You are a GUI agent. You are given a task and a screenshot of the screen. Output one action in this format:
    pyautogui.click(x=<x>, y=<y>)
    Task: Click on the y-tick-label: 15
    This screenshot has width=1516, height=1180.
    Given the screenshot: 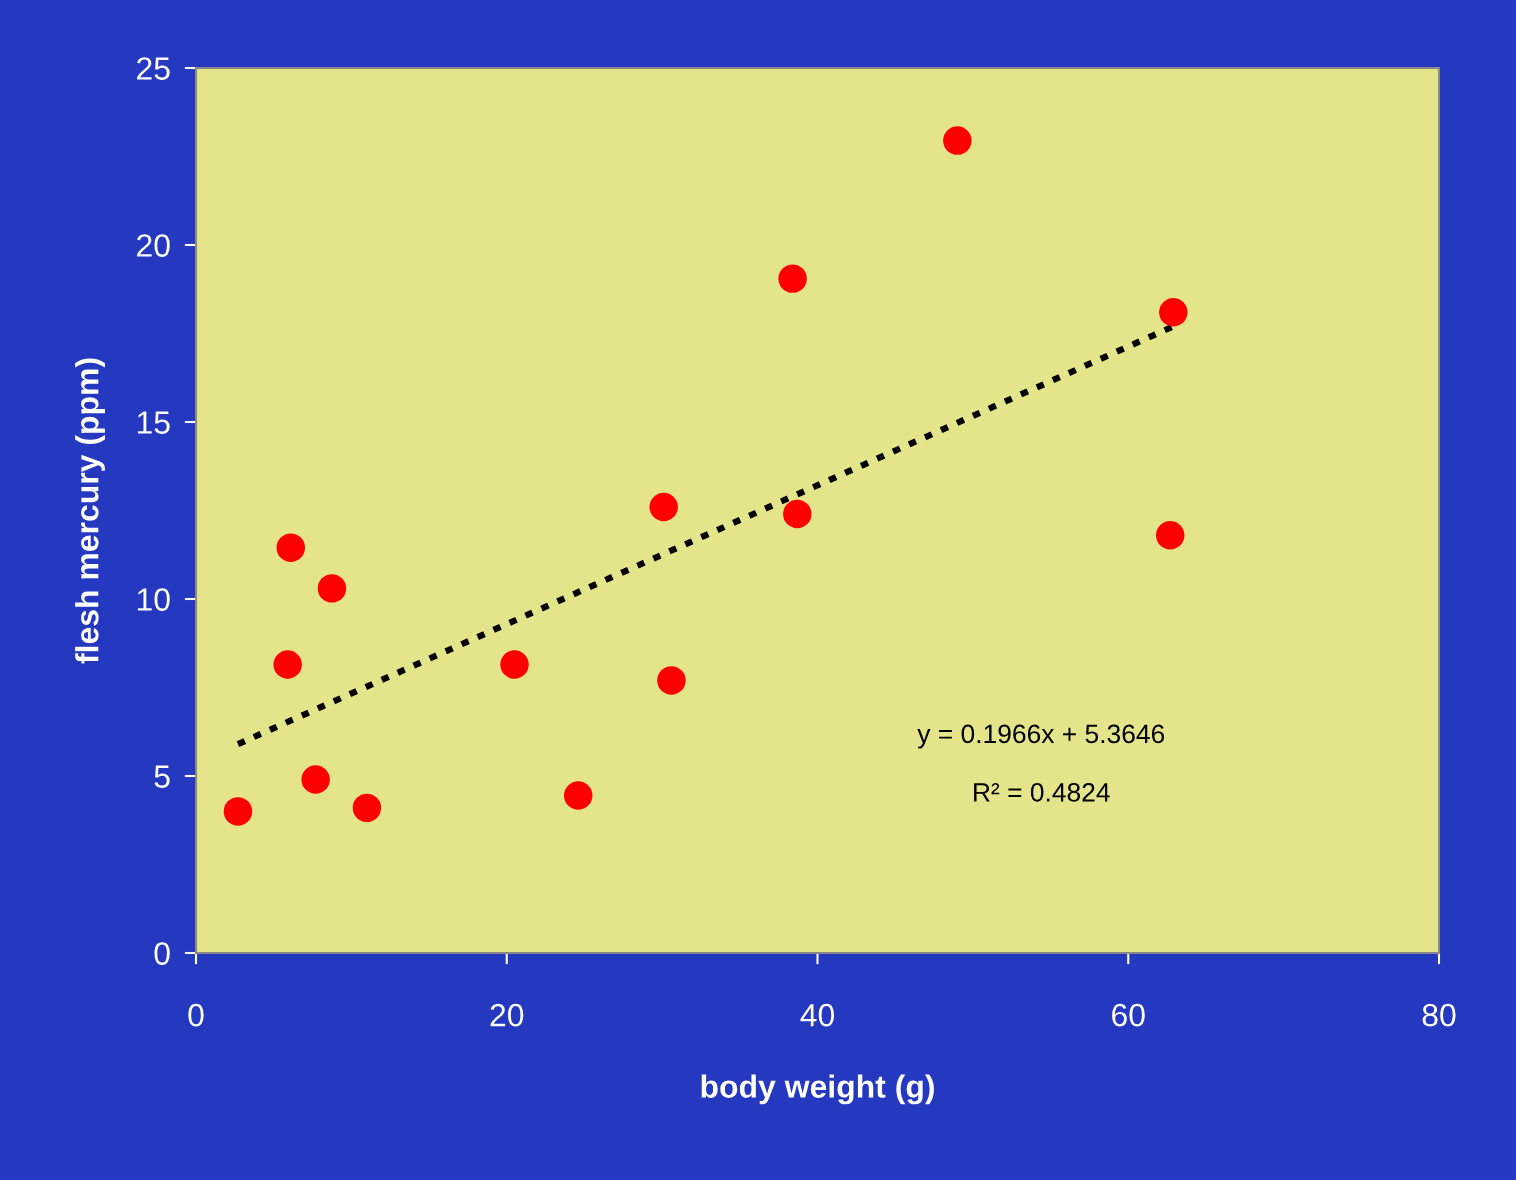 What is the action you would take?
    pyautogui.click(x=153, y=422)
    